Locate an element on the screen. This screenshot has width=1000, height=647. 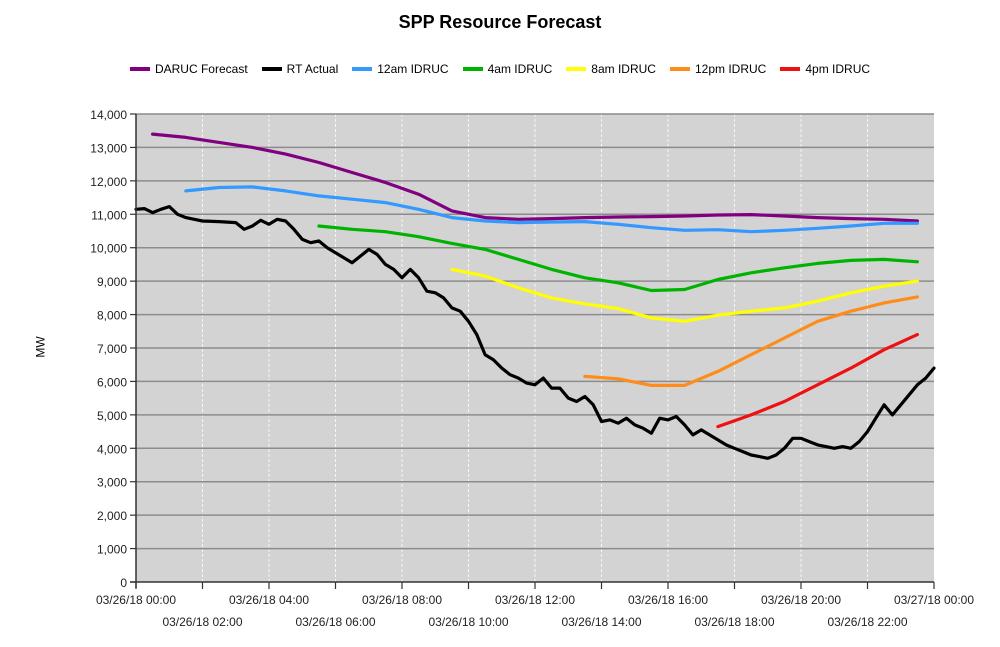
y-tick-label: 13,000 is located at coordinates (108, 148).